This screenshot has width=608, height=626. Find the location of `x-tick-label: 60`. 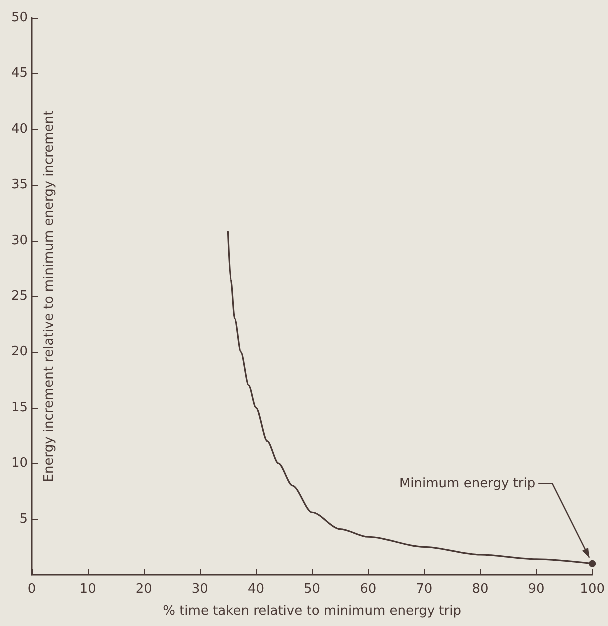

x-tick-label: 60 is located at coordinates (368, 589).